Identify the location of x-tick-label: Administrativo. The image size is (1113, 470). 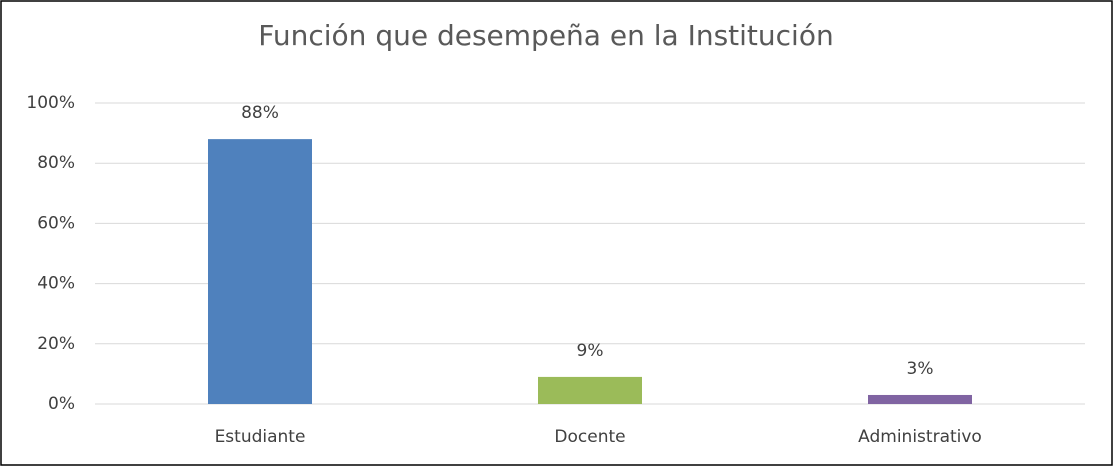
(920, 437).